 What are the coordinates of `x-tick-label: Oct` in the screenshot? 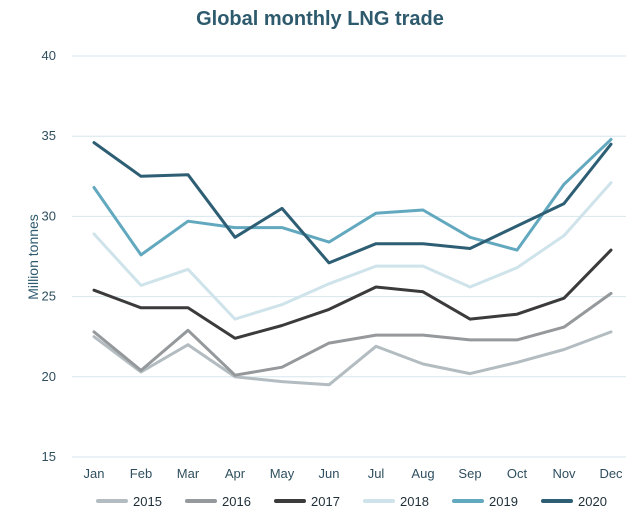 It's located at (517, 473).